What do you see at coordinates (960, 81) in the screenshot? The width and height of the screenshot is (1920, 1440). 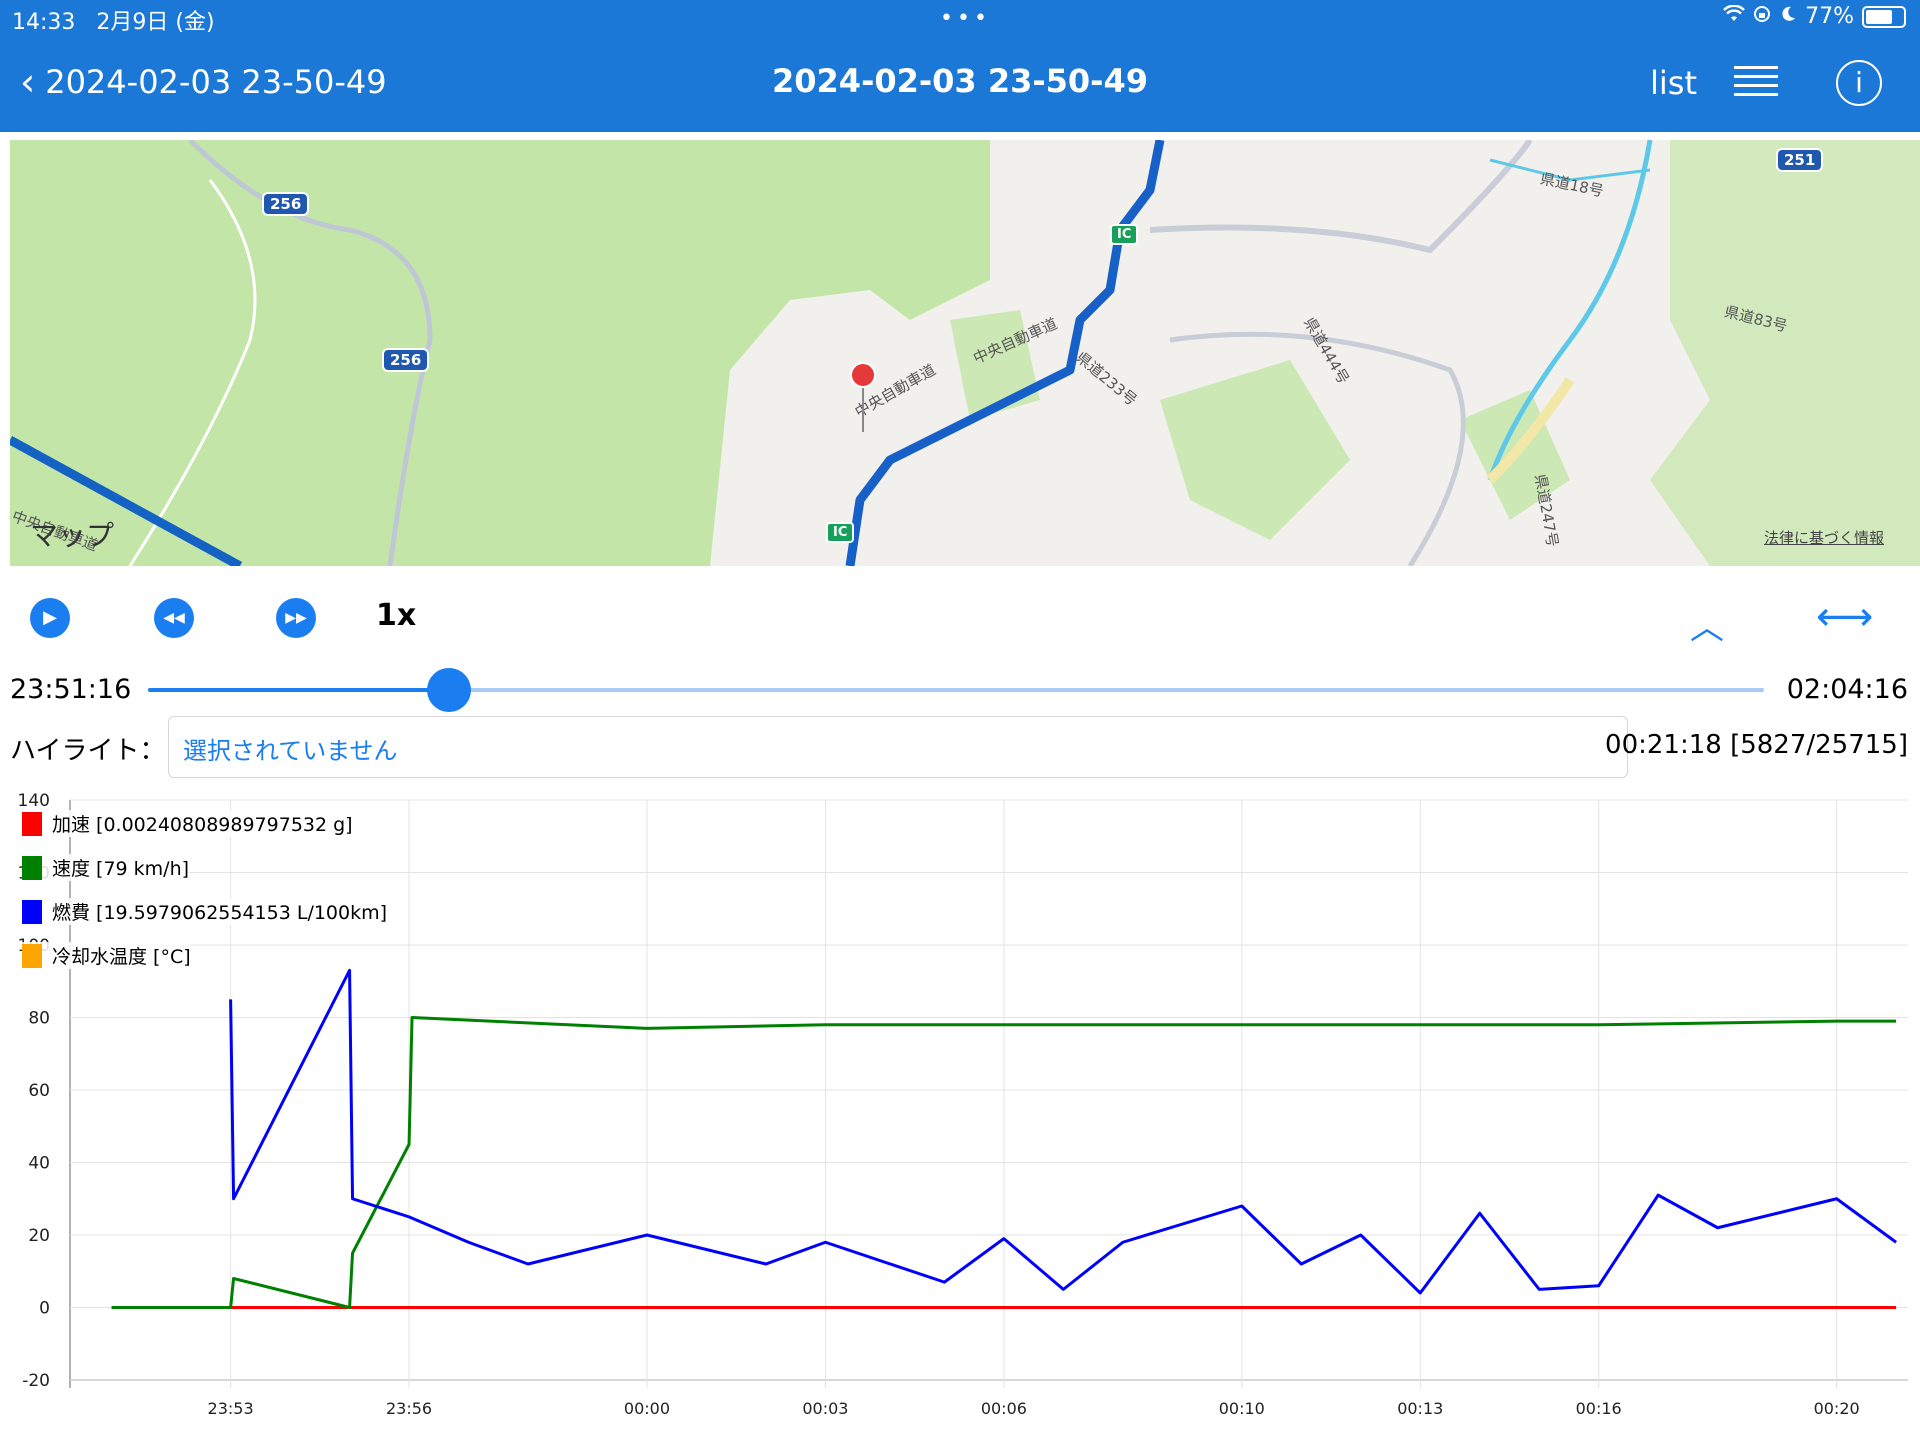 I see `page-title: 2024-02-03 23-50-49` at bounding box center [960, 81].